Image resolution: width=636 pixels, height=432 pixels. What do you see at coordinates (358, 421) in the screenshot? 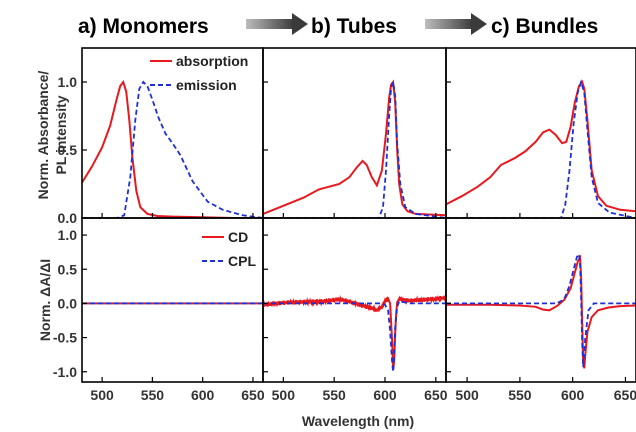
I see `xlabel: Wavelength (nm)` at bounding box center [358, 421].